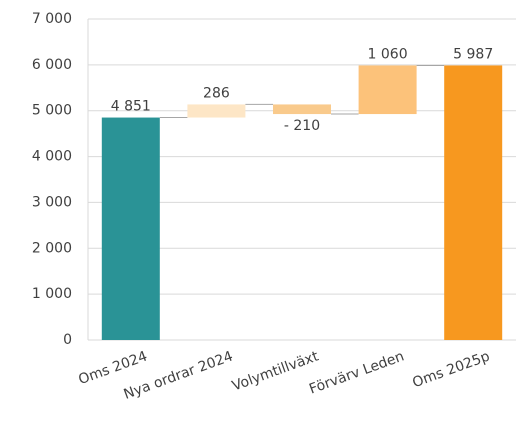 Image resolution: width=523 pixels, height=441 pixels. I want to click on y-tick-label: 1 000, so click(52, 294).